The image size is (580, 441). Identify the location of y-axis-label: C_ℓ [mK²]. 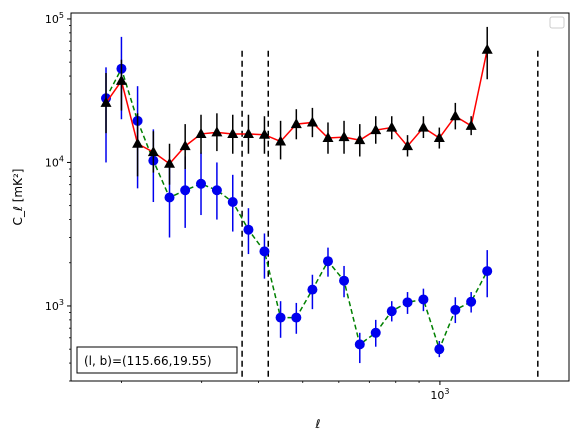
(18, 197).